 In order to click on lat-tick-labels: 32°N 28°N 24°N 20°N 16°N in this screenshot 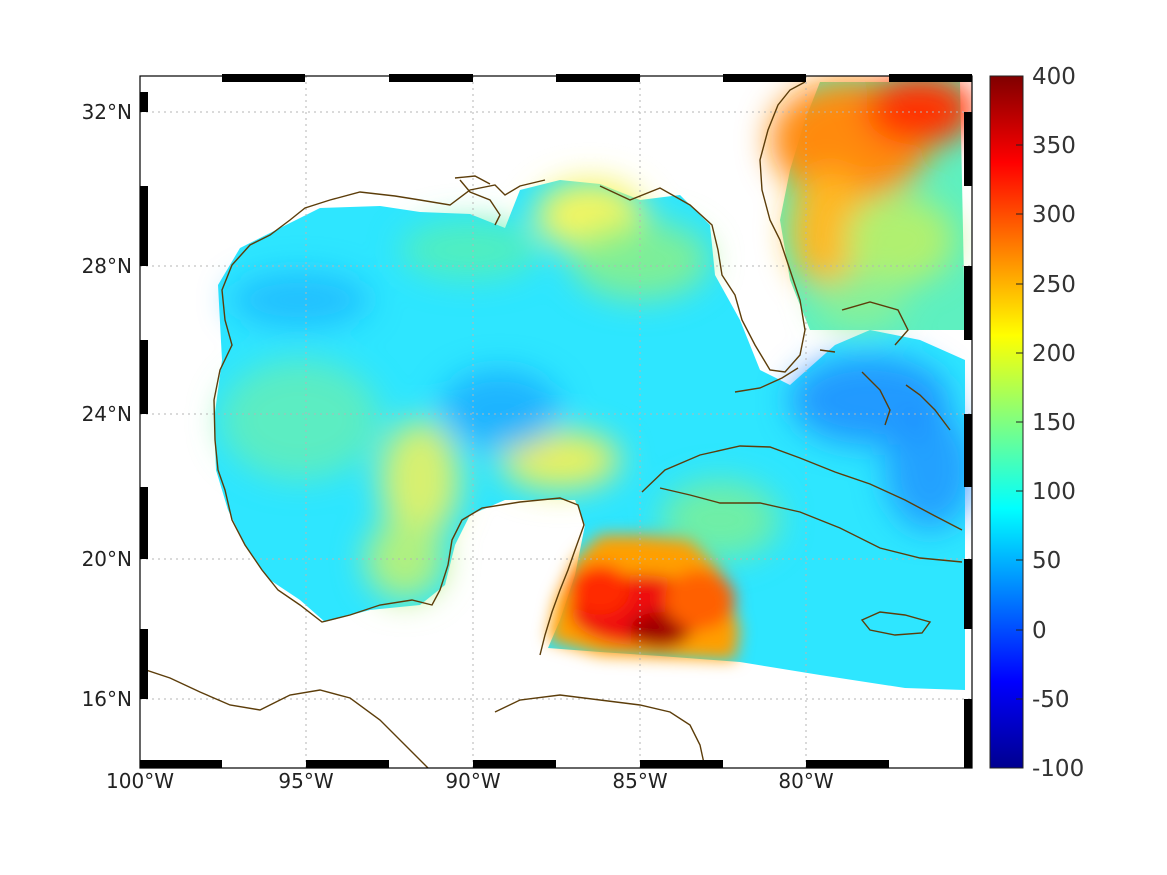, I will do `click(107, 405)`.